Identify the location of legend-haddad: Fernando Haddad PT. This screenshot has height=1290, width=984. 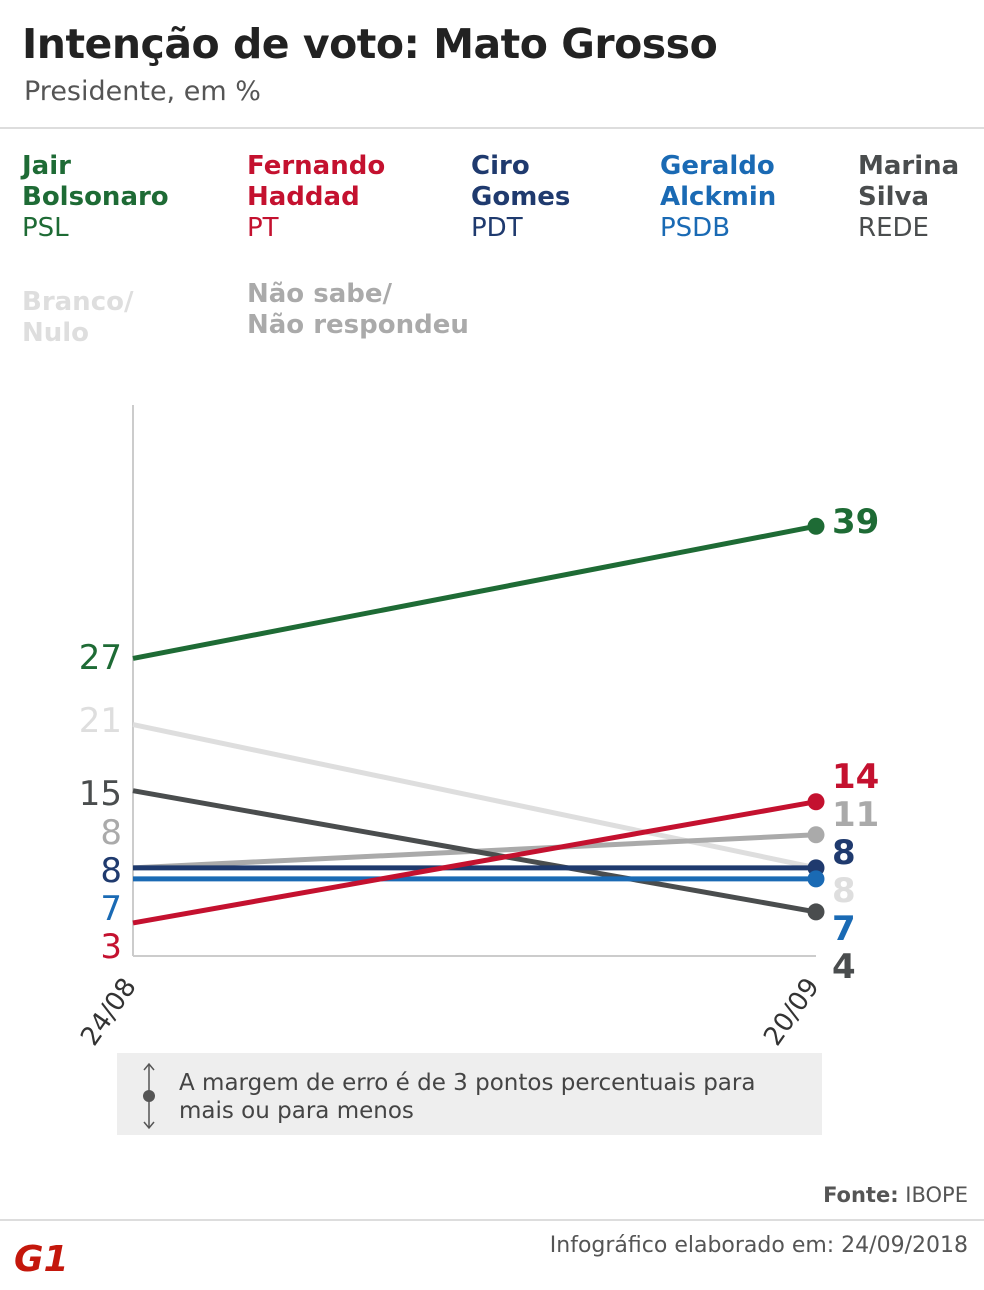
(316, 197).